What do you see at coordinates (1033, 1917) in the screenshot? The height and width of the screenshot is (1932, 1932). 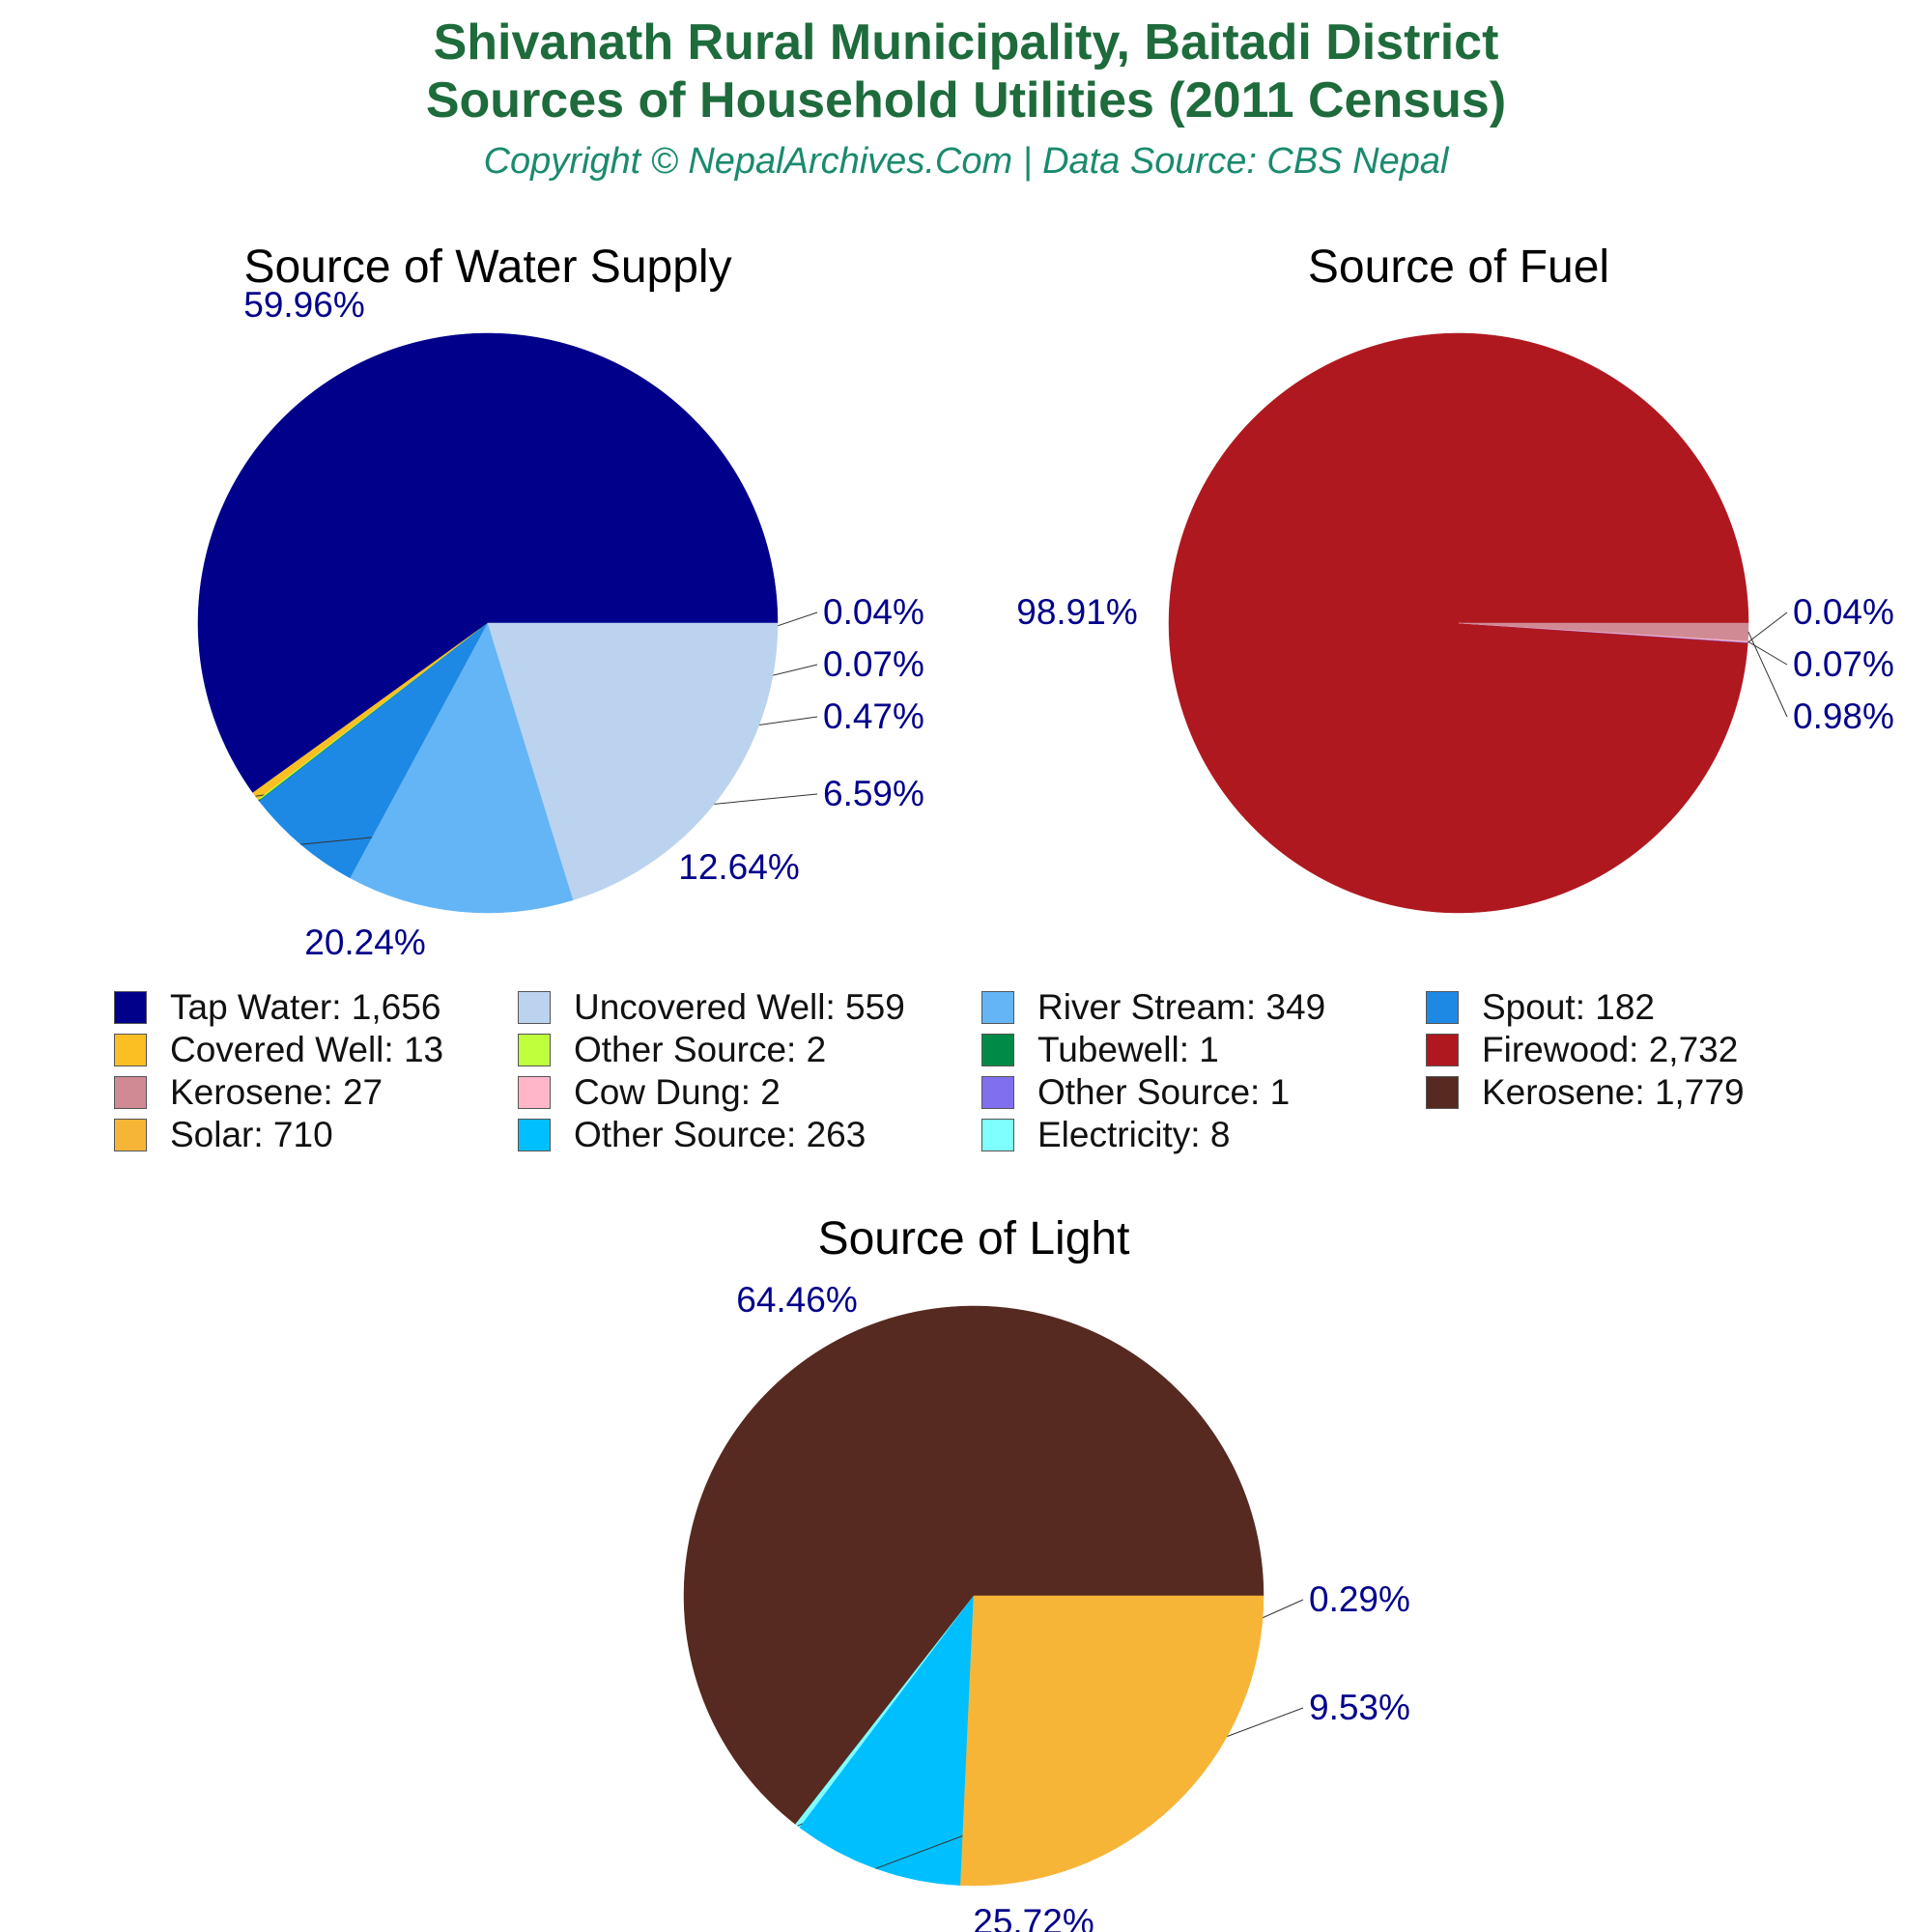 I see `percent-label: 25.72%` at bounding box center [1033, 1917].